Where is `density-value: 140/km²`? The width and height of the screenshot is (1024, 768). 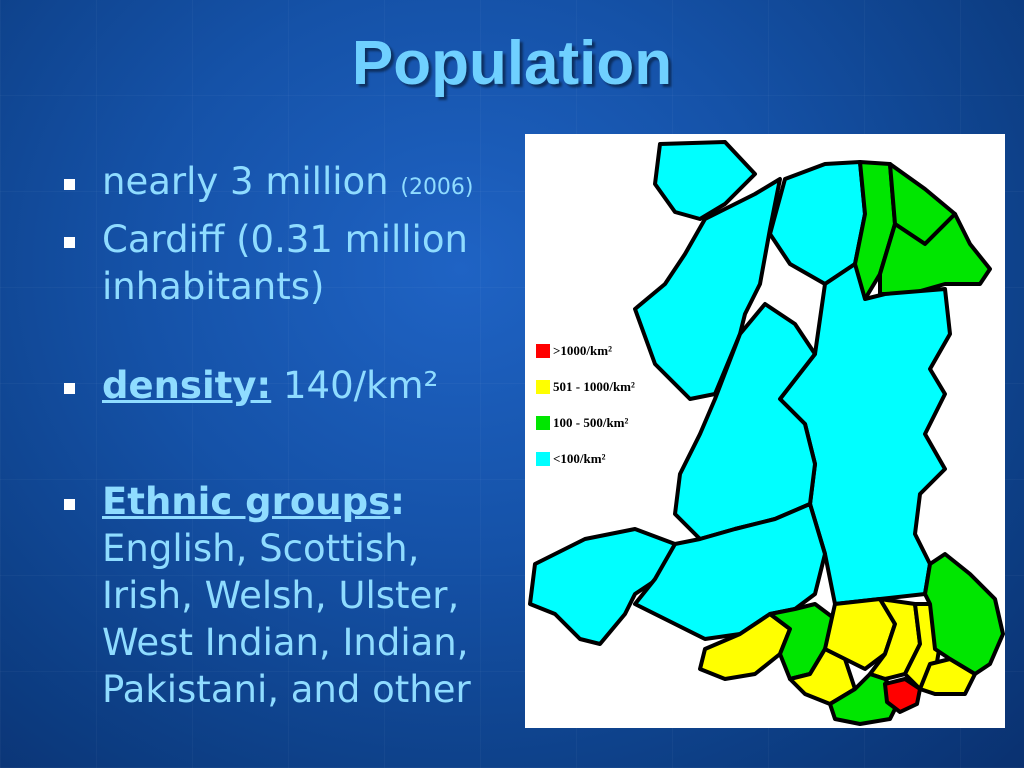 density-value: 140/km² is located at coordinates (361, 385).